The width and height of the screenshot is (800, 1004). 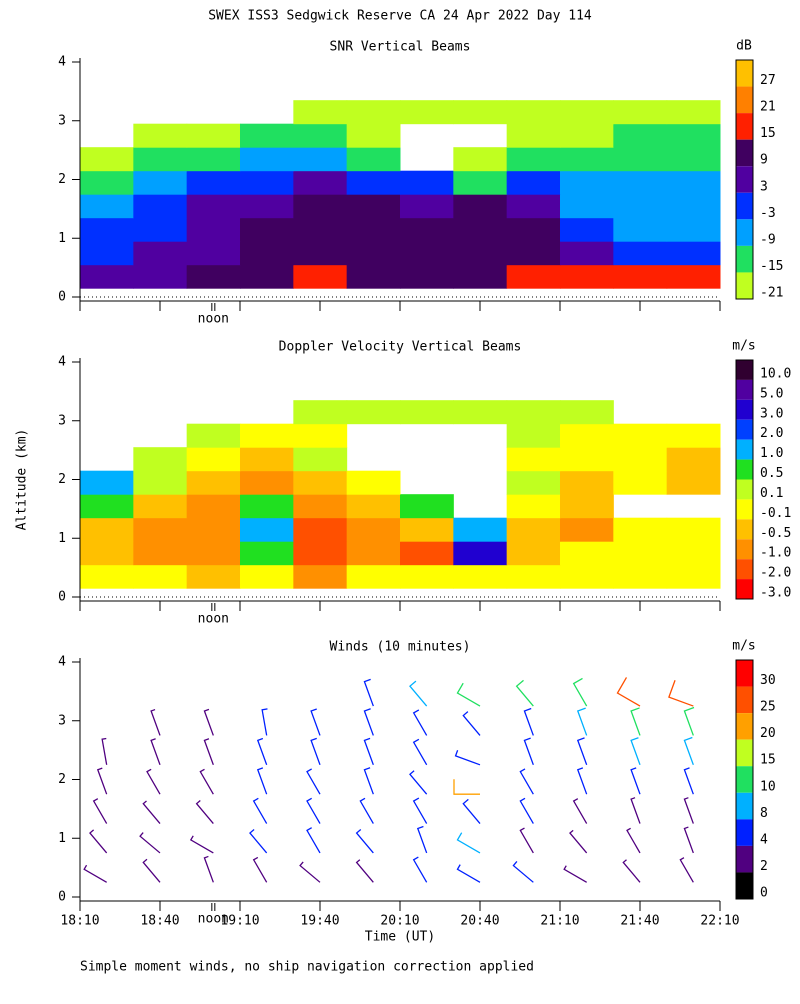 I want to click on colorbar-label: -3, so click(x=768, y=213).